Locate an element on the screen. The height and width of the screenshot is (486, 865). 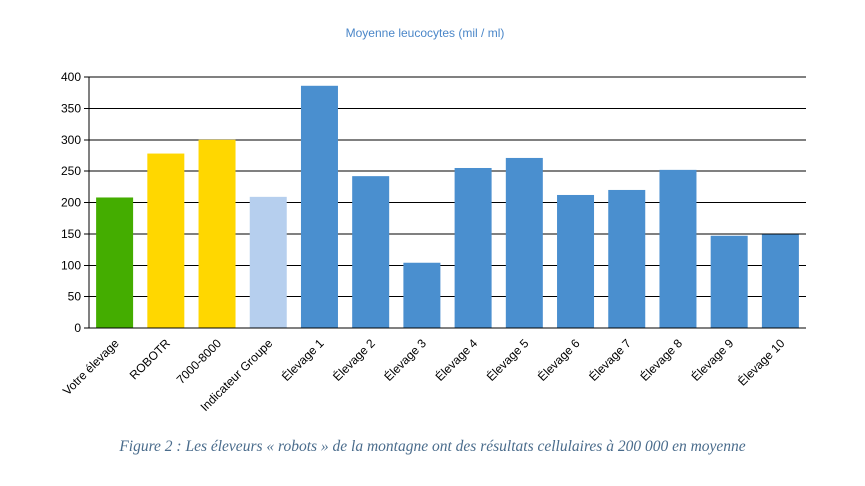
y-tick-label: 300 is located at coordinates (71, 140).